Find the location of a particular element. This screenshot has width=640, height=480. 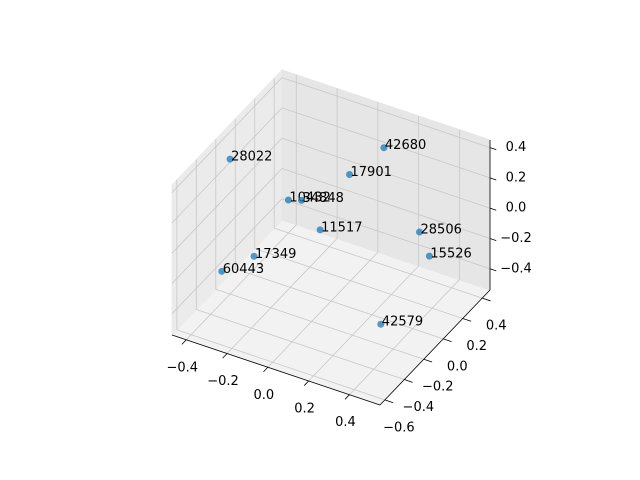

y-tick-label: 0.0 is located at coordinates (457, 366).